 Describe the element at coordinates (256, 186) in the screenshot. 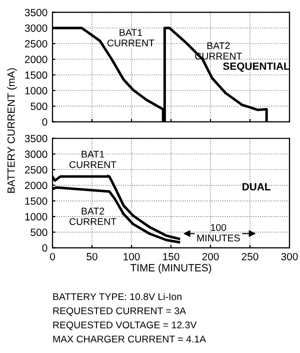

I see `annotation: DUAL` at that location.